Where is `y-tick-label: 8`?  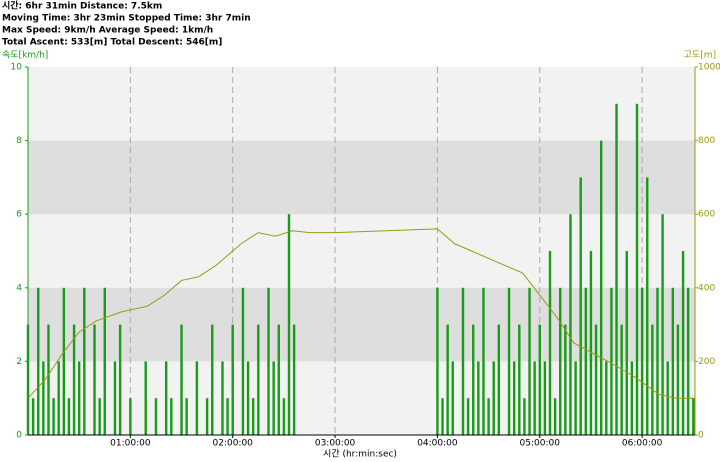
y-tick-label: 8 is located at coordinates (19, 141).